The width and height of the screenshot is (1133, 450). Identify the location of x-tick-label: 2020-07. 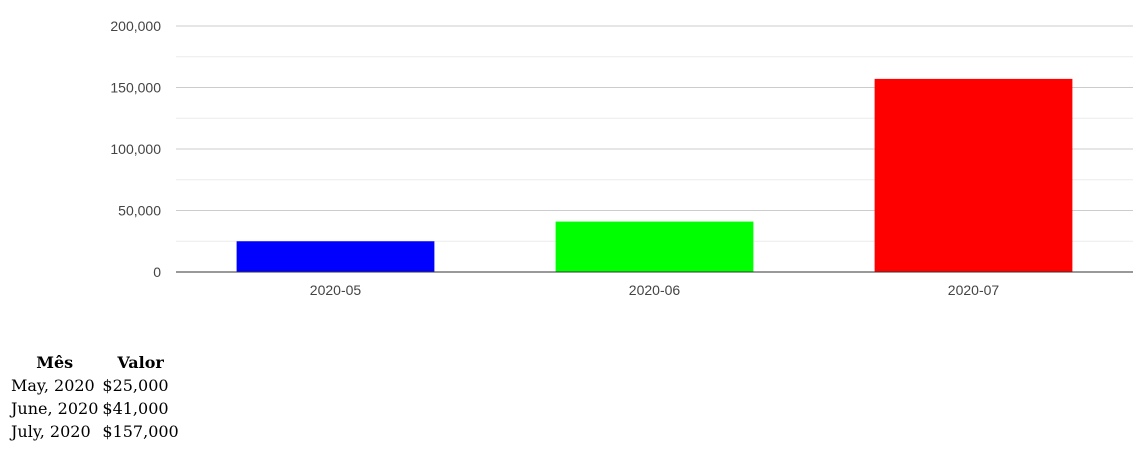
(974, 290).